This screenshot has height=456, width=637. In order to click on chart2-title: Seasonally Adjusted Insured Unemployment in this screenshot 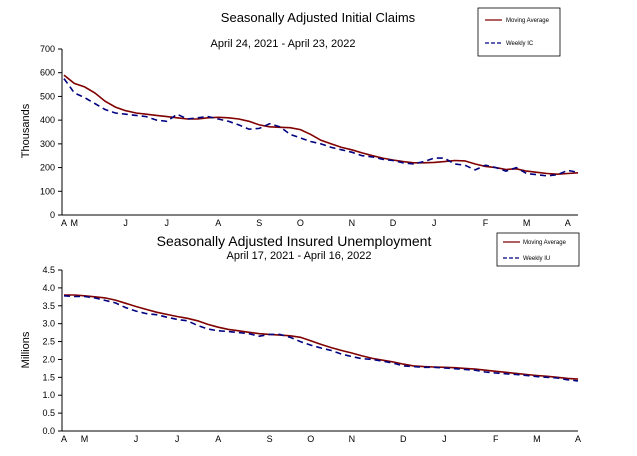, I will do `click(294, 241)`.